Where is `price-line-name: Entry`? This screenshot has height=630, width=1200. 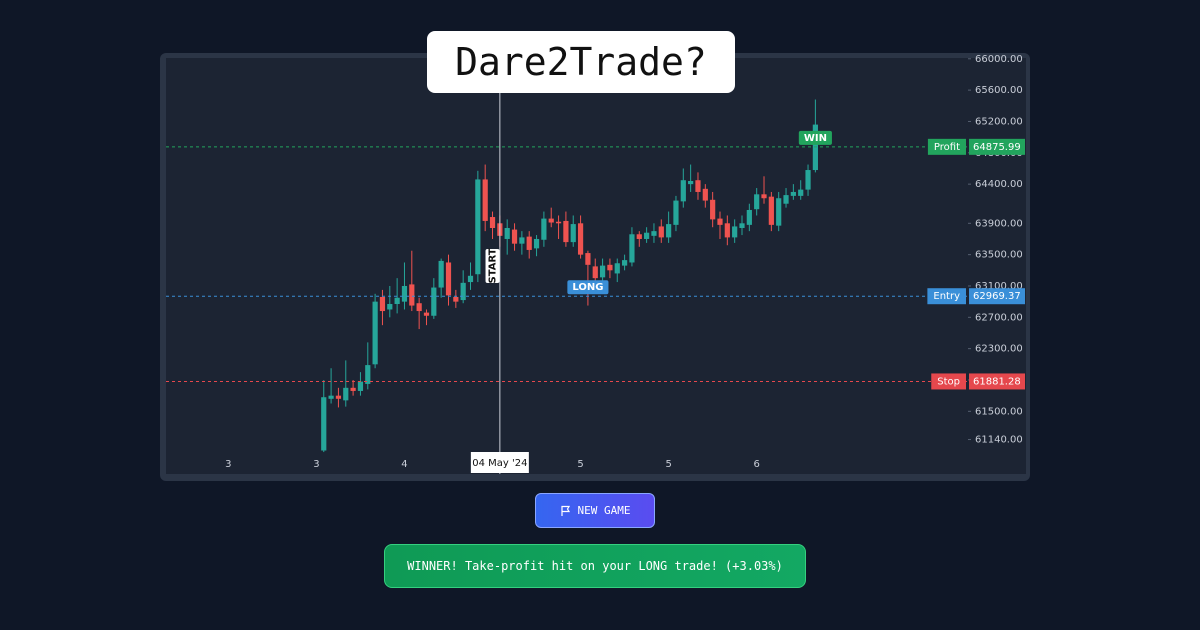 price-line-name: Entry is located at coordinates (946, 296).